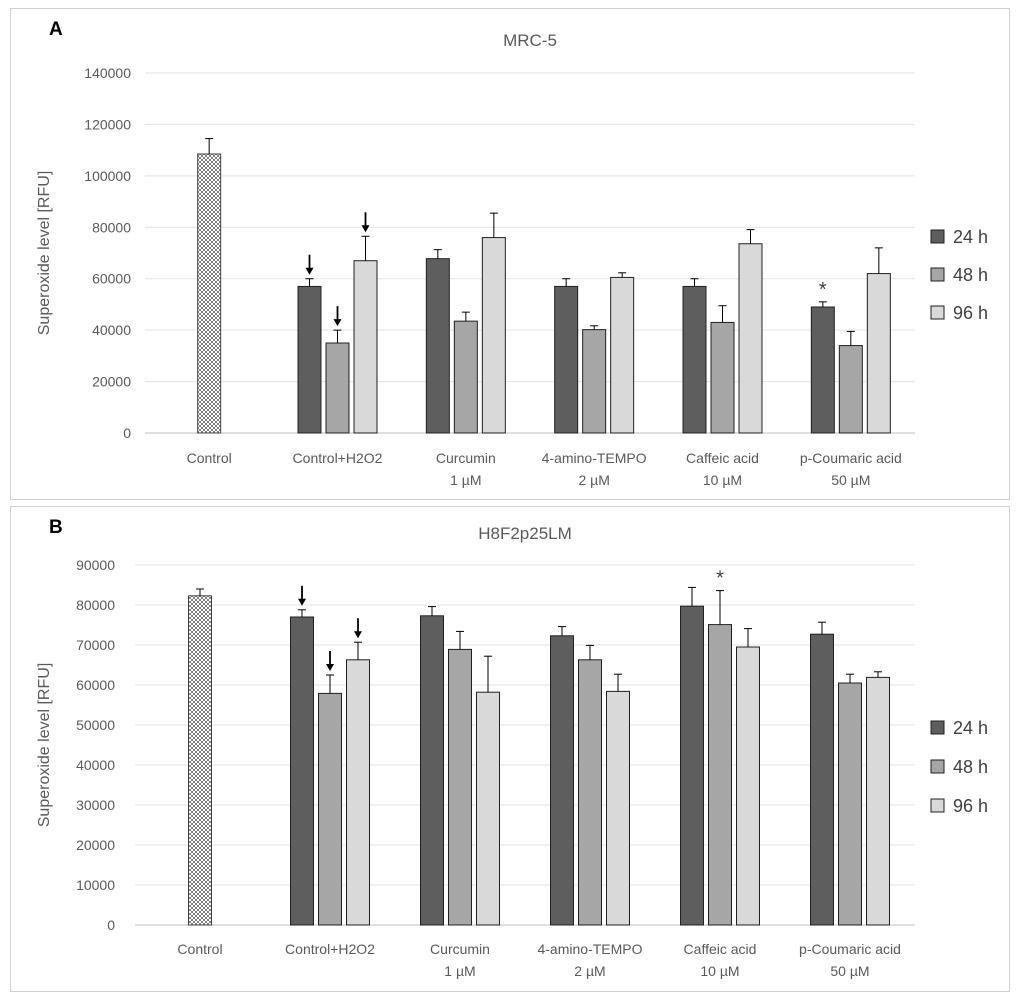 The width and height of the screenshot is (1020, 1004). I want to click on y-tick-label: 90000, so click(95, 565).